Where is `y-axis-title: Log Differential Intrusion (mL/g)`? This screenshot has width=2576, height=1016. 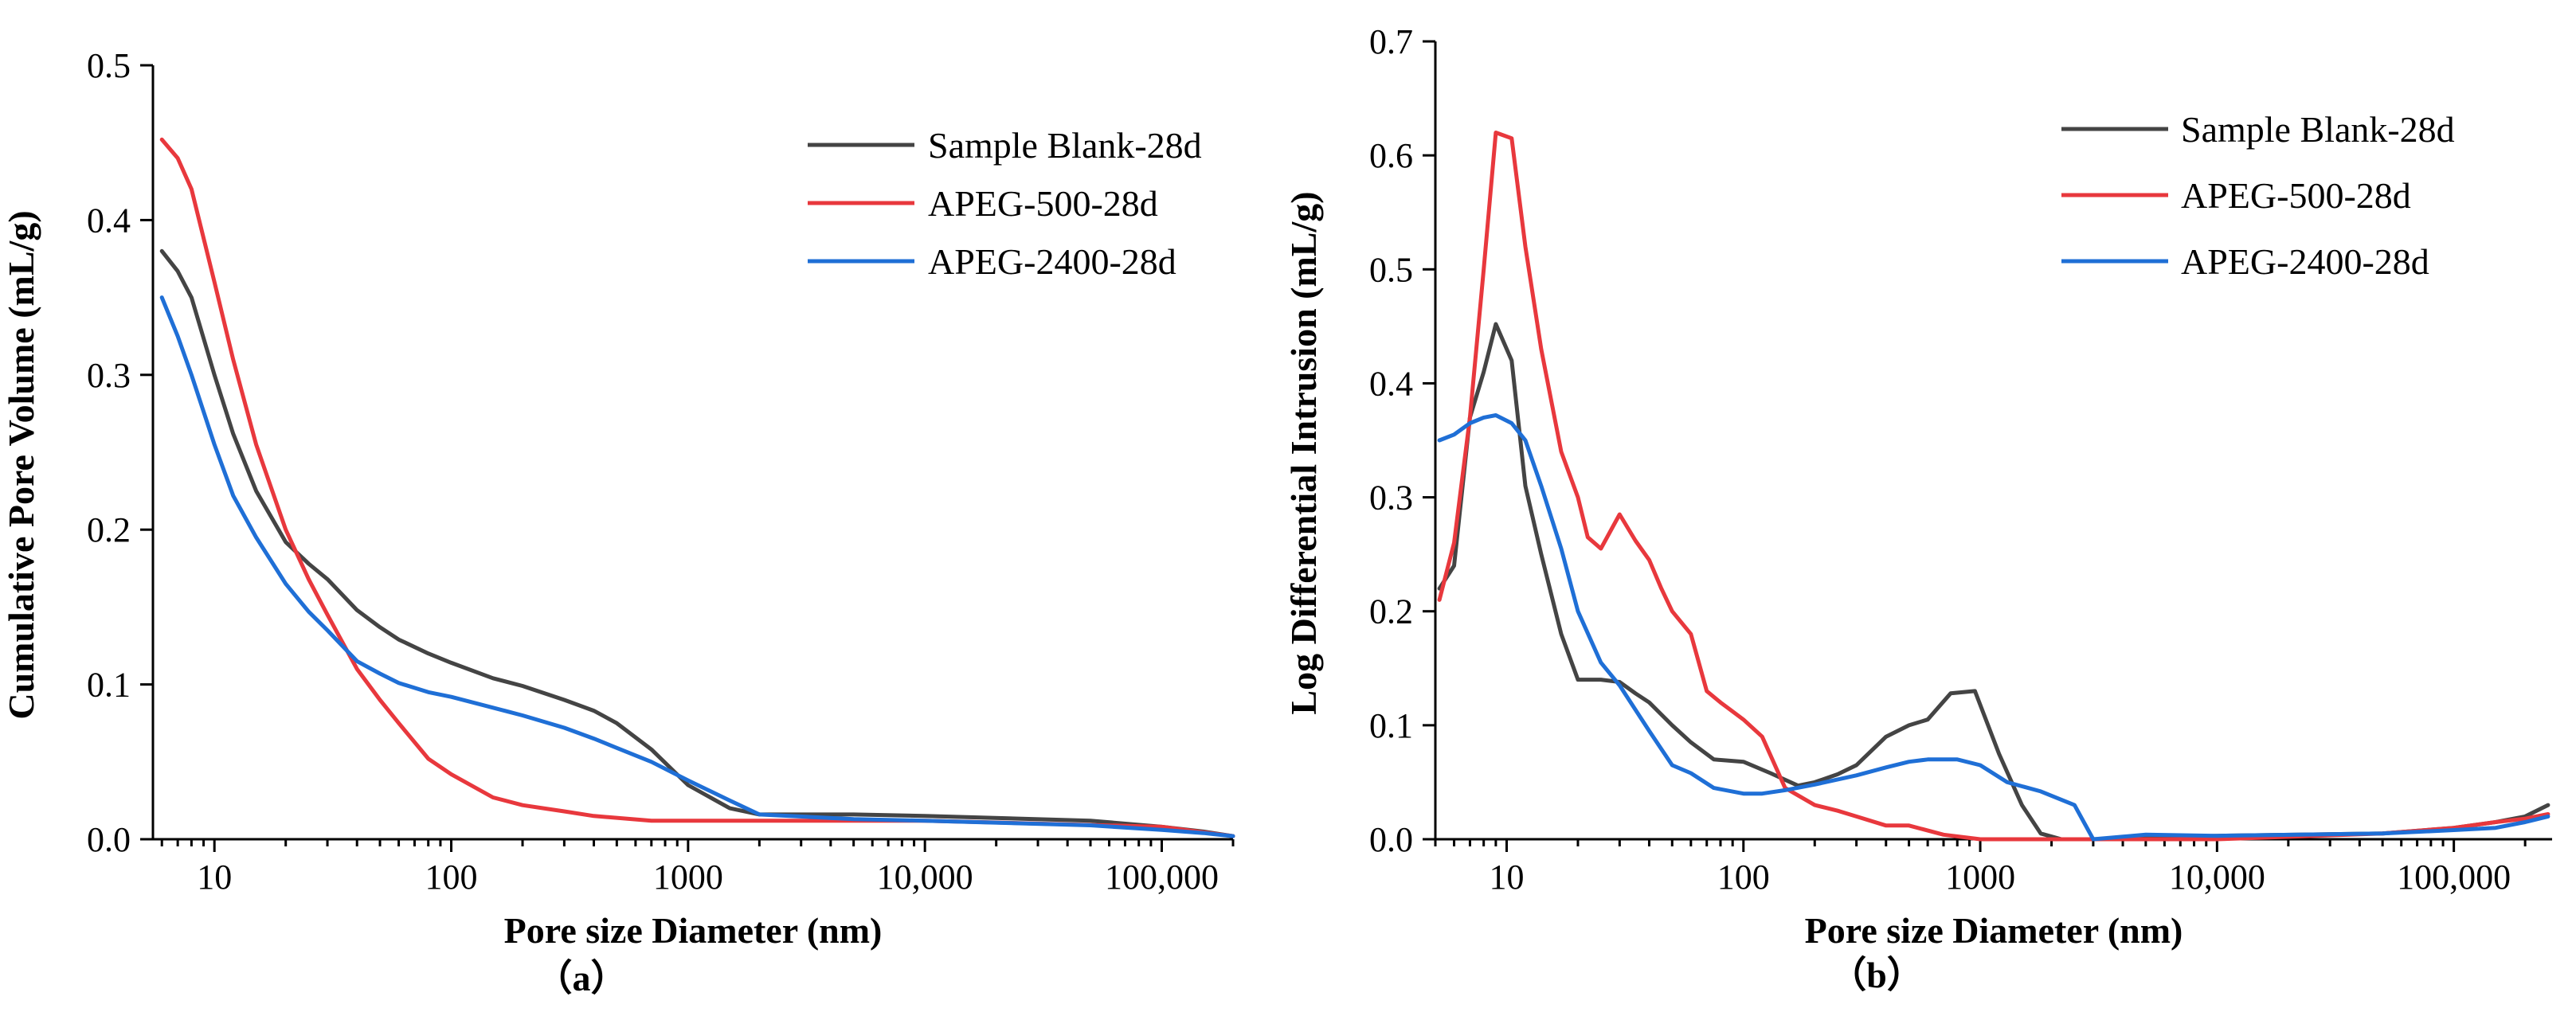 y-axis-title: Log Differential Intrusion (mL/g) is located at coordinates (1303, 452).